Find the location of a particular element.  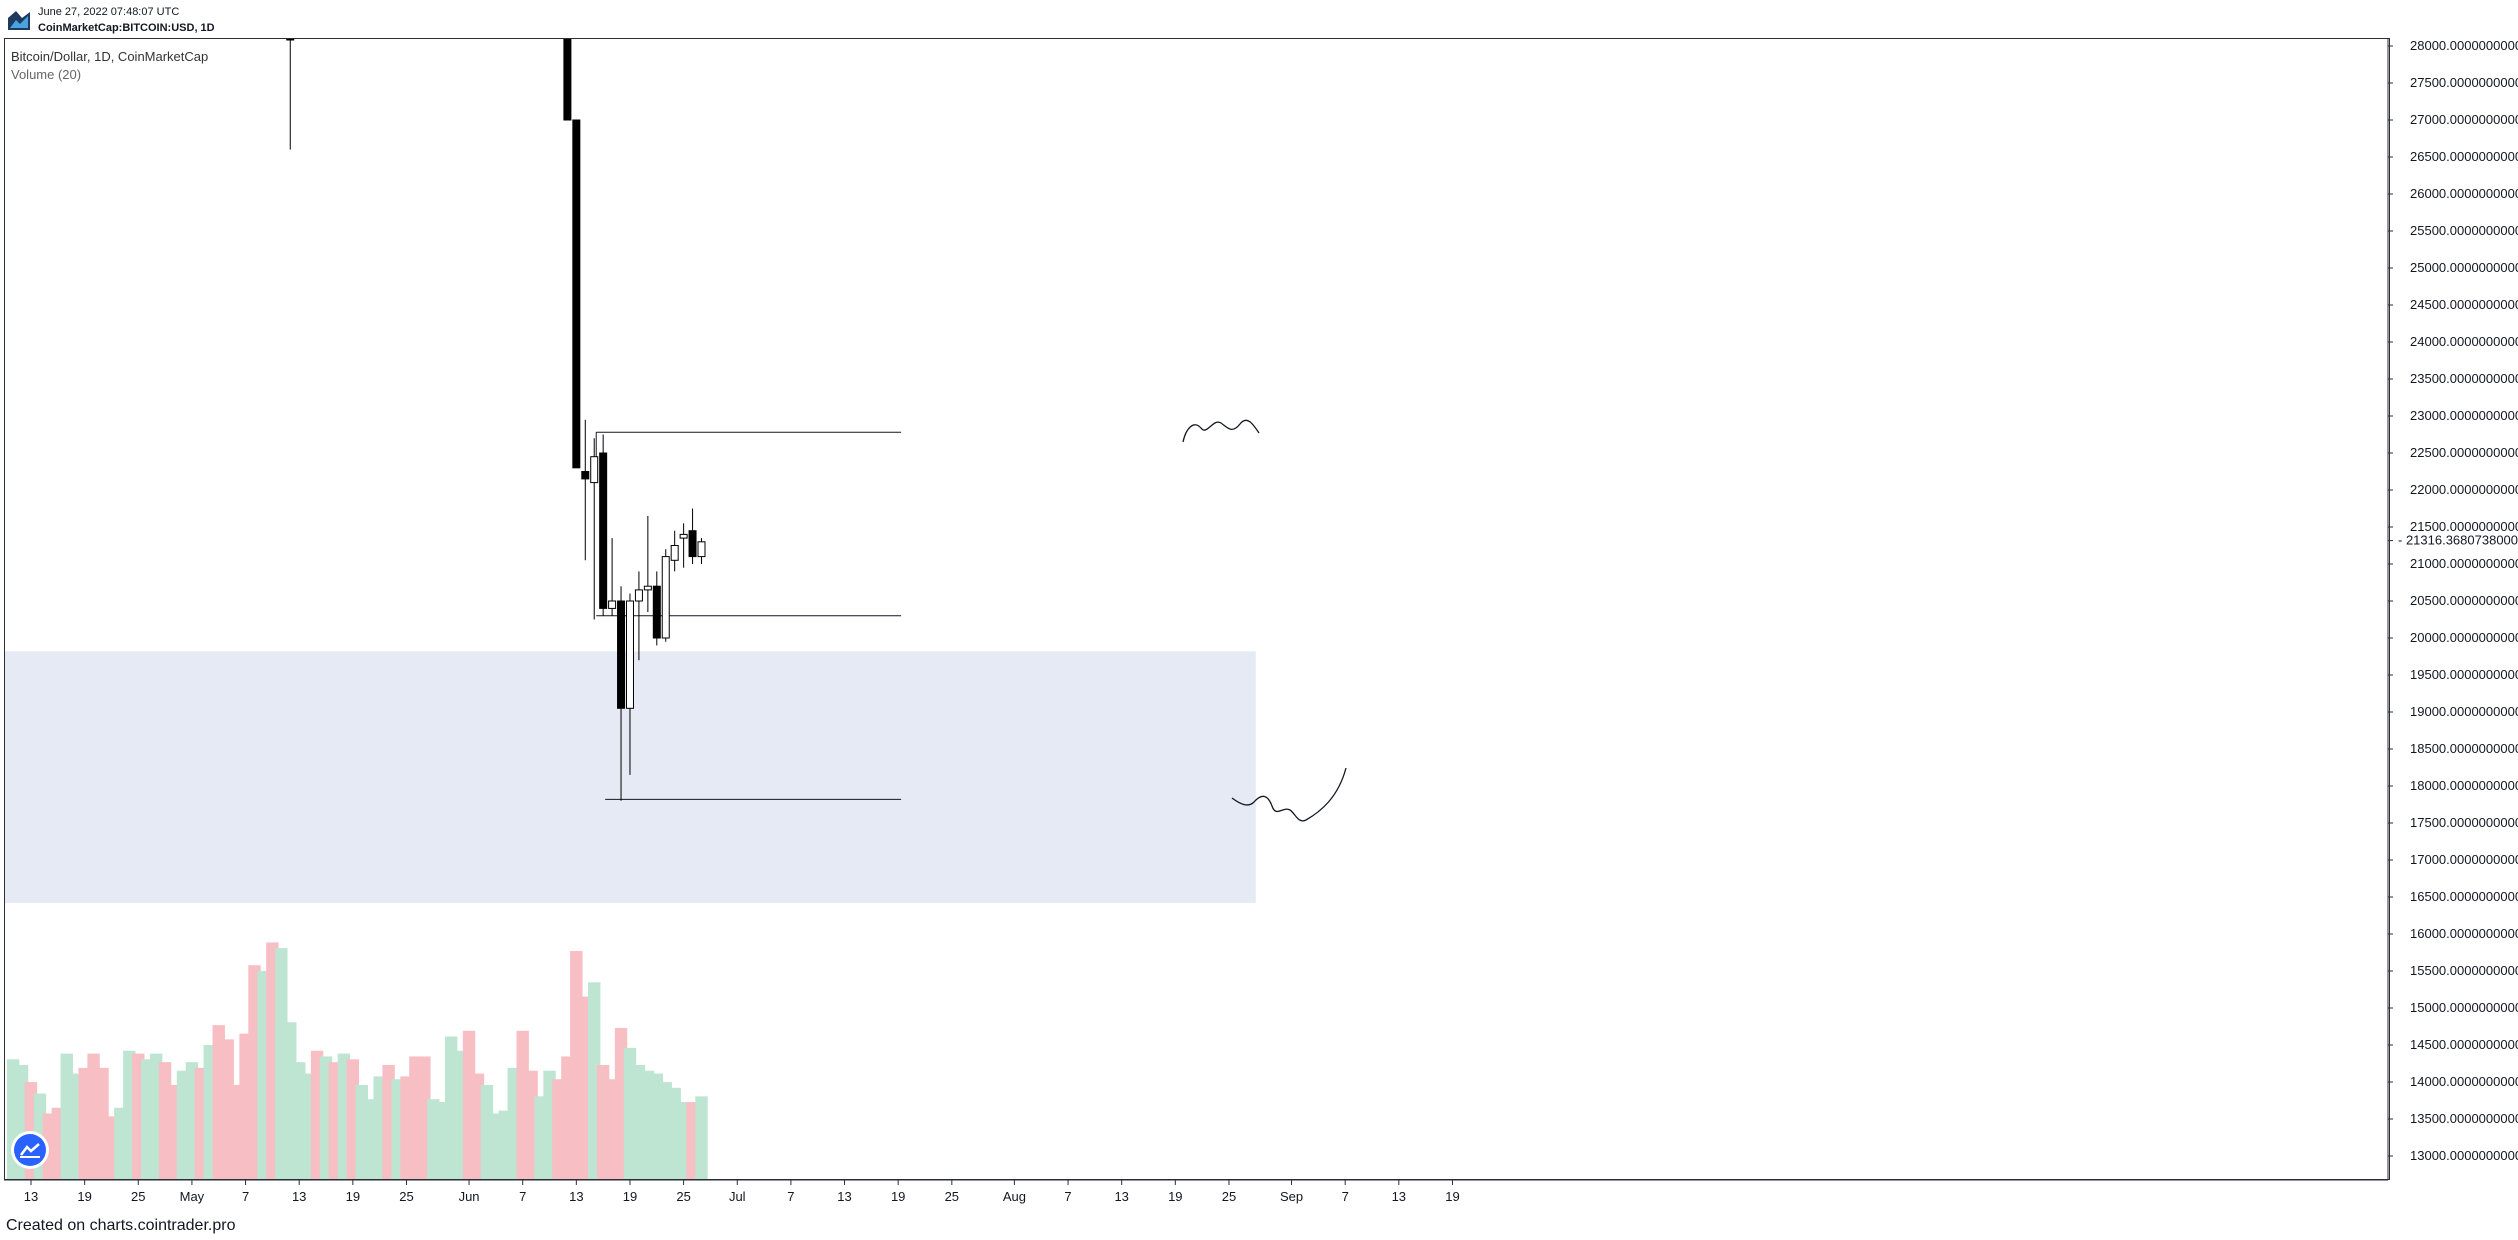

price-tick-label: 17500.0000000000 is located at coordinates (2464, 822).